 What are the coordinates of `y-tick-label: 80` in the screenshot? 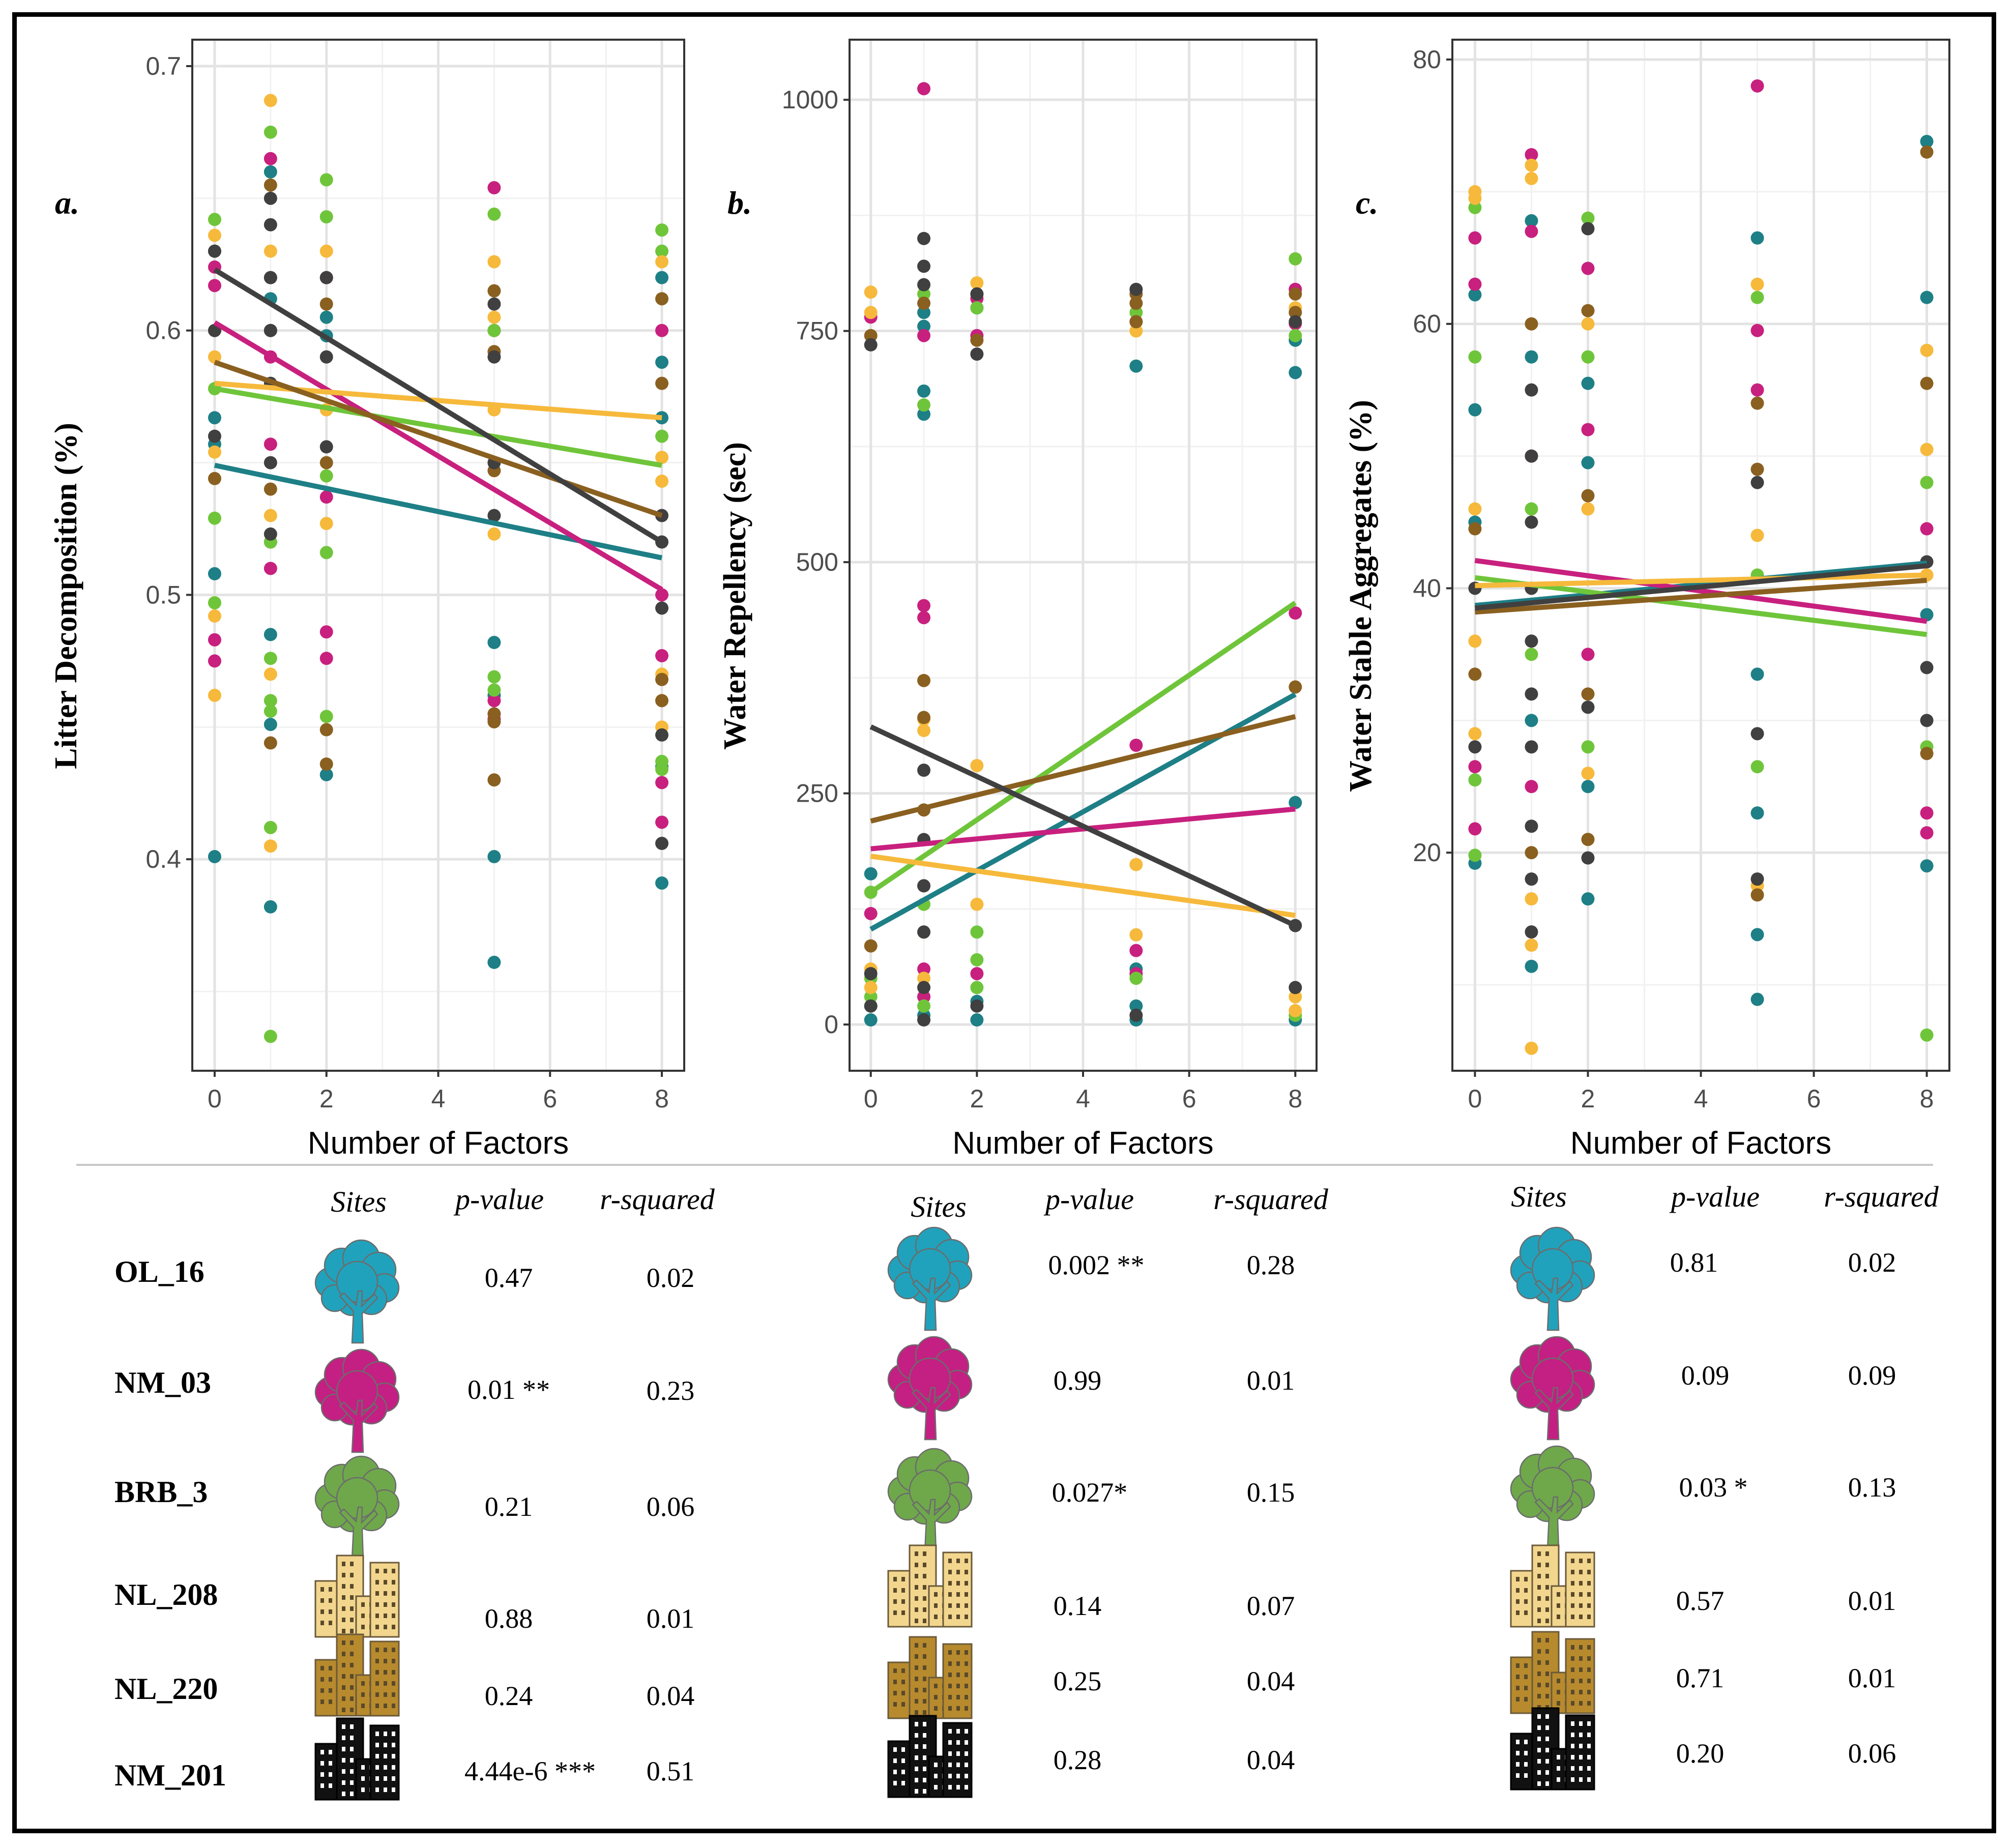 It's located at (1427, 59).